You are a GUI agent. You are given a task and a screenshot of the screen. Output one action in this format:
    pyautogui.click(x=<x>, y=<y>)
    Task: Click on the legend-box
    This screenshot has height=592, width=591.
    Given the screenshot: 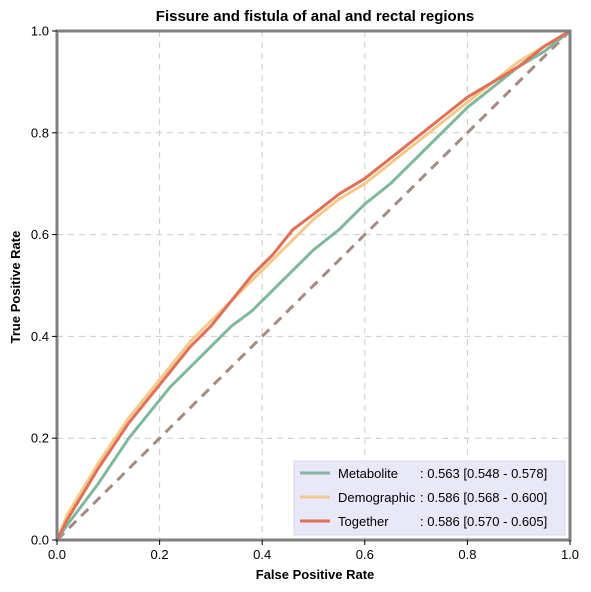 What is the action you would take?
    pyautogui.click(x=429, y=498)
    